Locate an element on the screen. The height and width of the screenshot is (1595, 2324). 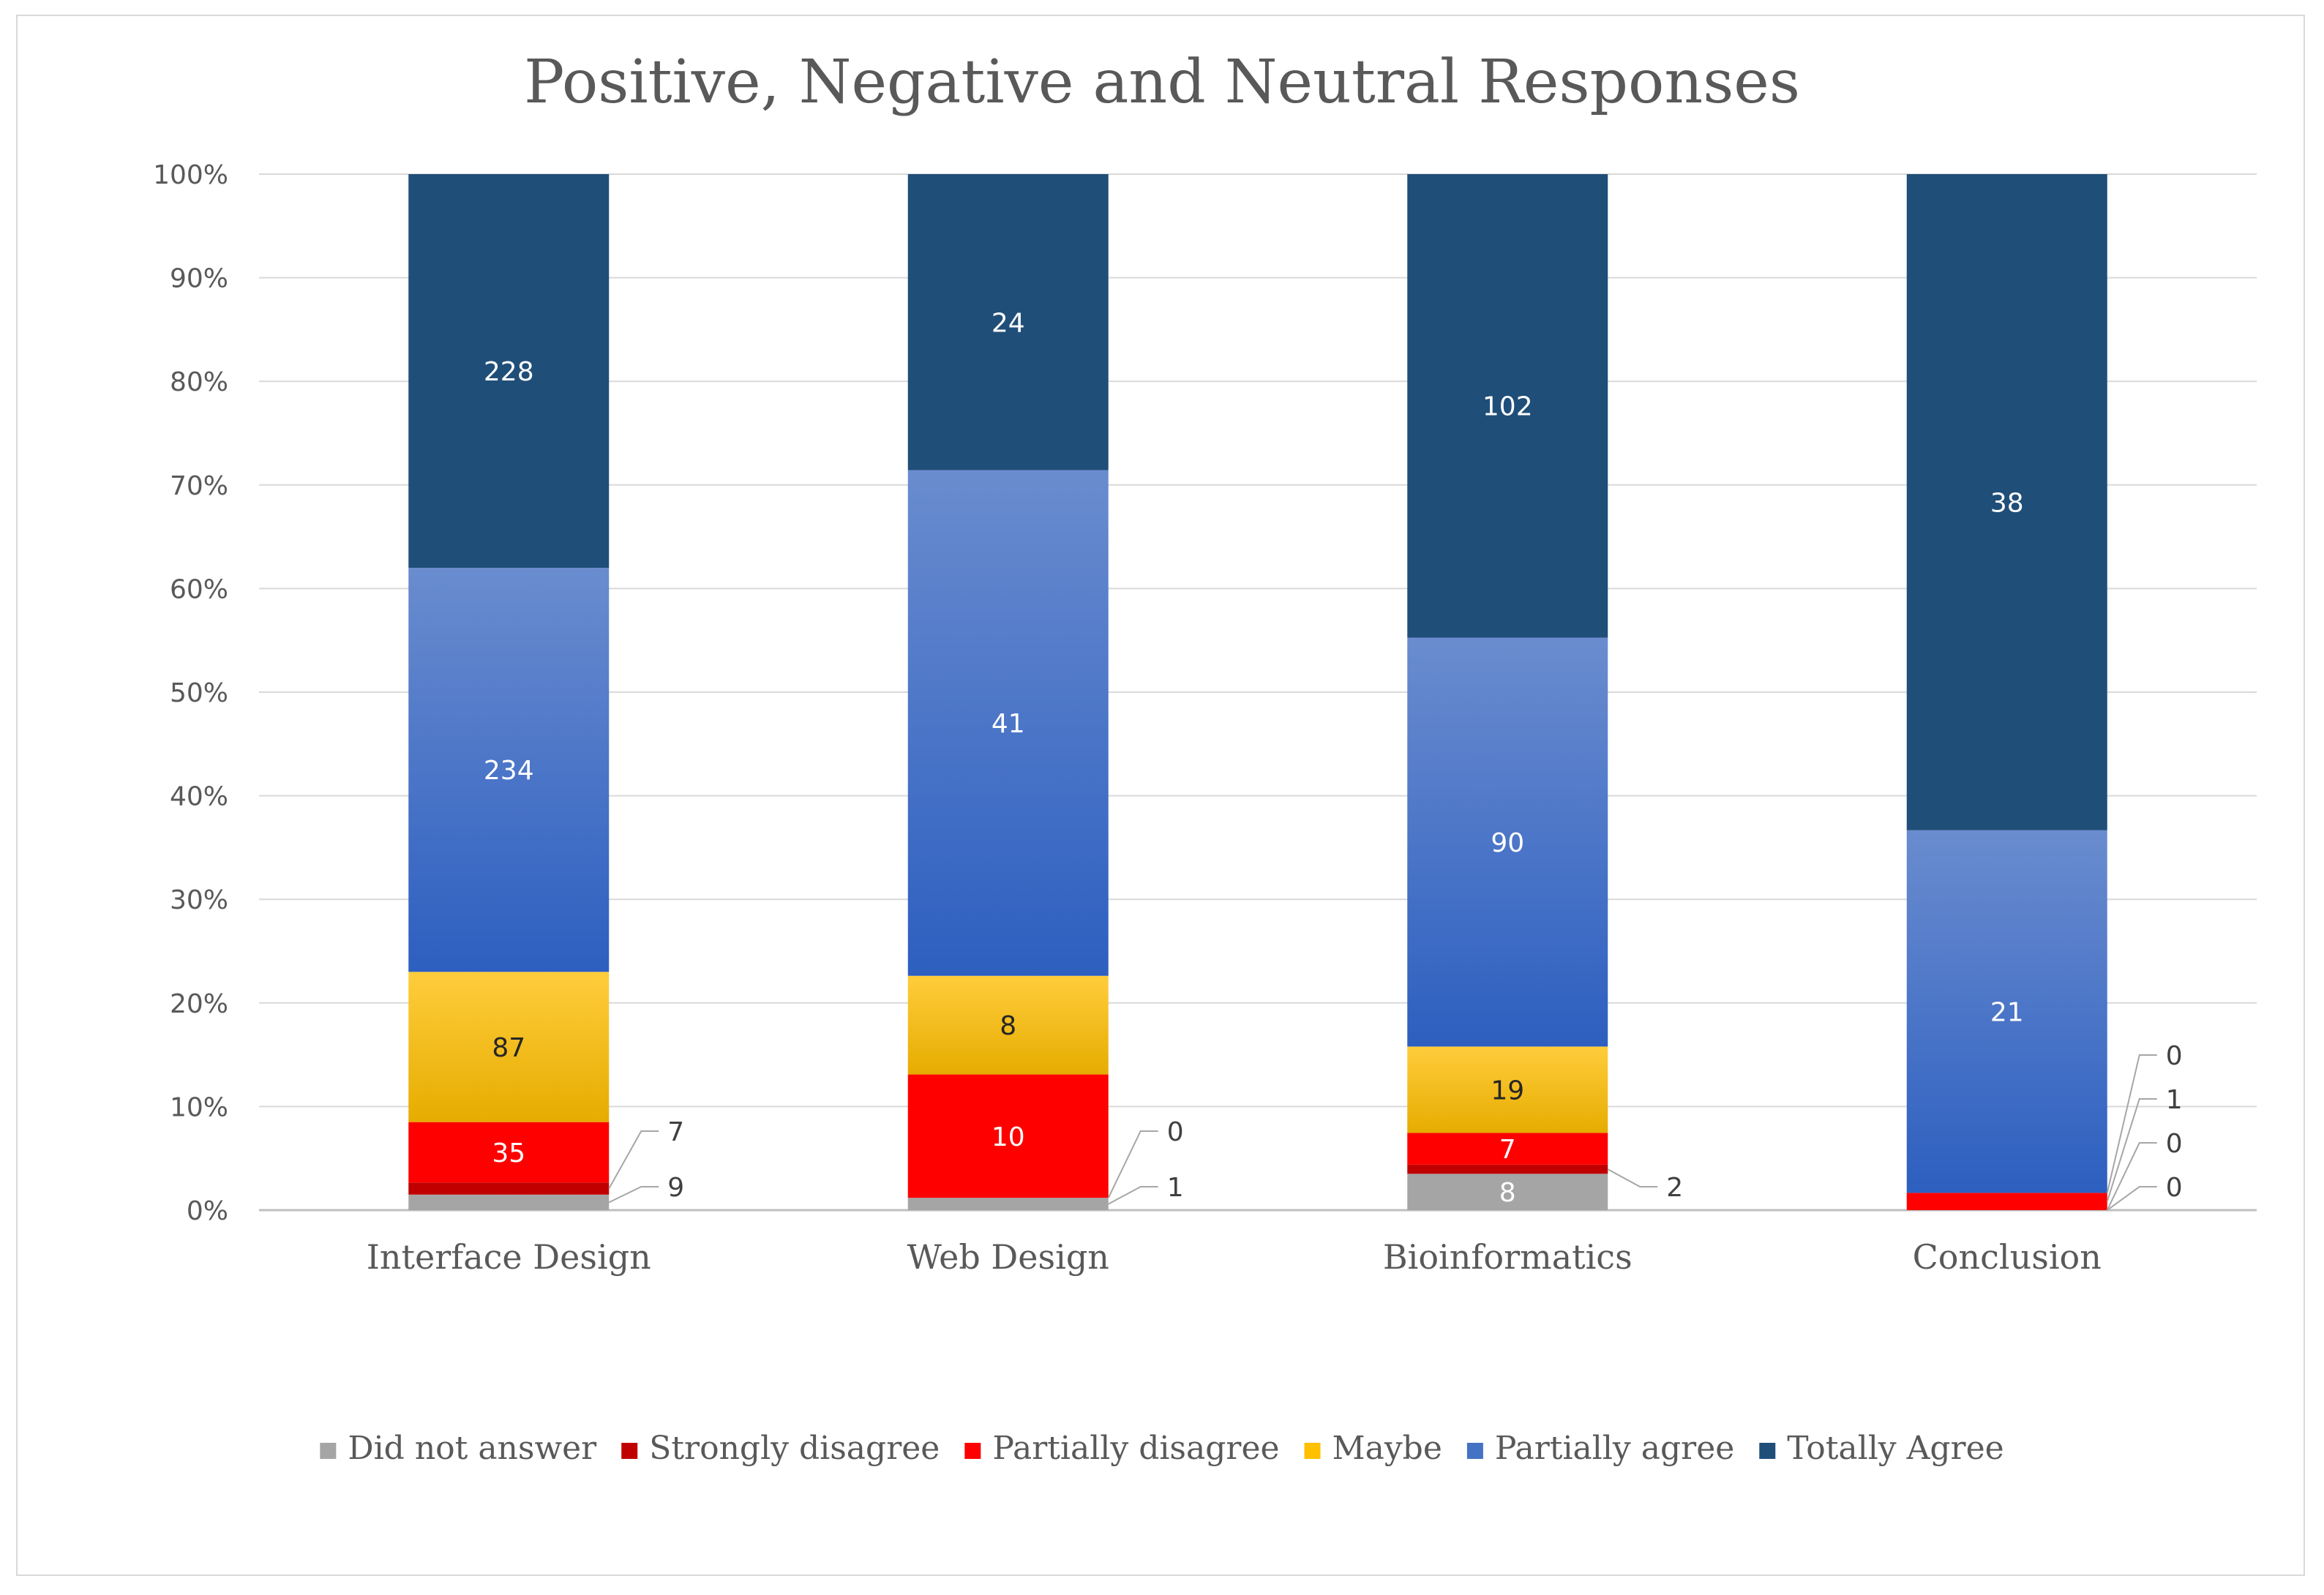
bar-bioinformatics-strongly-disagree is located at coordinates (1507, 1169).